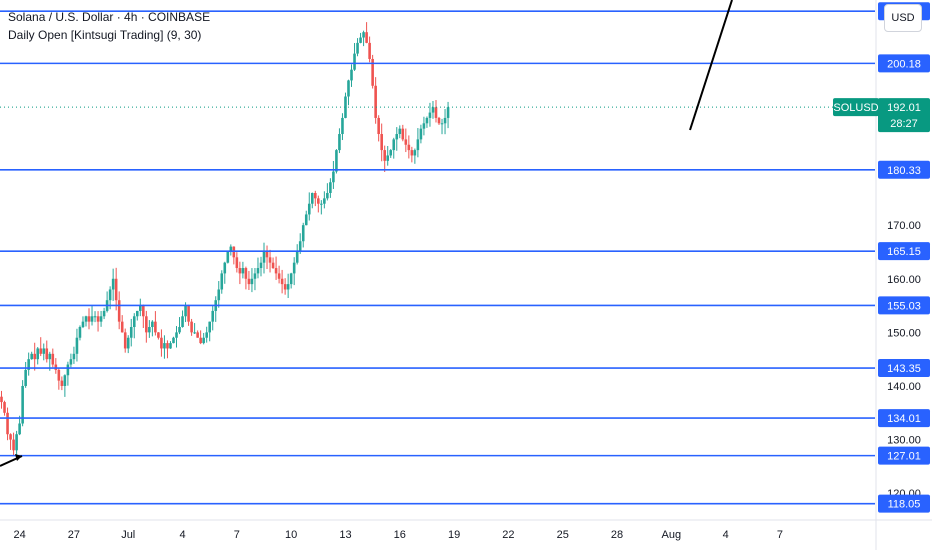 This screenshot has width=932, height=555. I want to click on x-tick-label: 16, so click(400, 535).